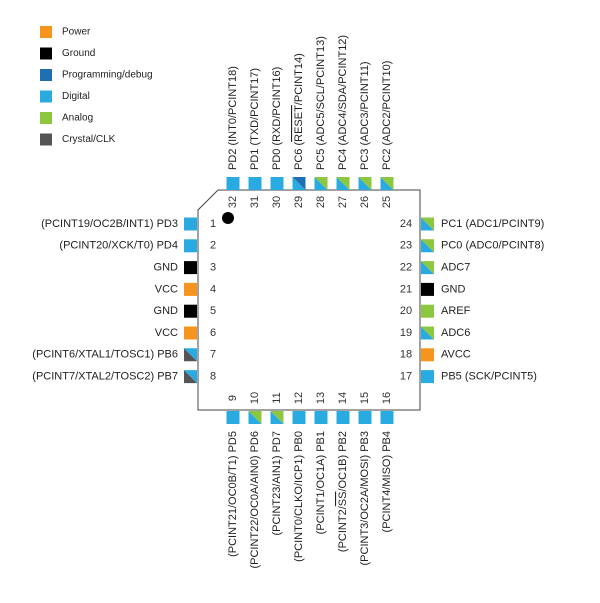  Describe the element at coordinates (387, 481) in the screenshot. I see `pin-label: (PCINT4/MISO) PB4` at that location.